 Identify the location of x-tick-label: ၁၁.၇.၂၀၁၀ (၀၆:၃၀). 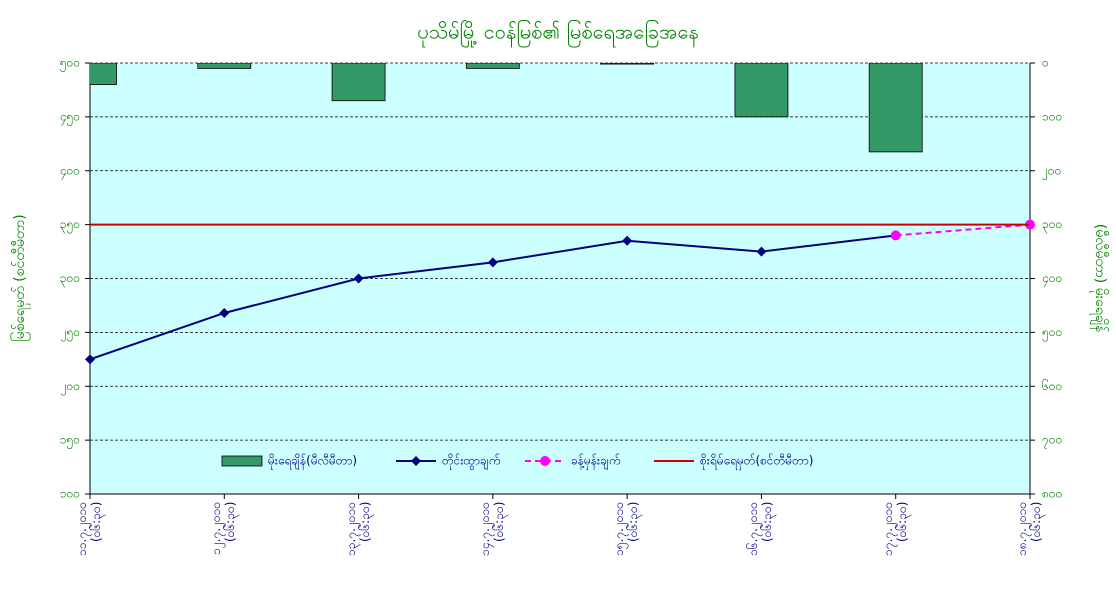
(89, 529).